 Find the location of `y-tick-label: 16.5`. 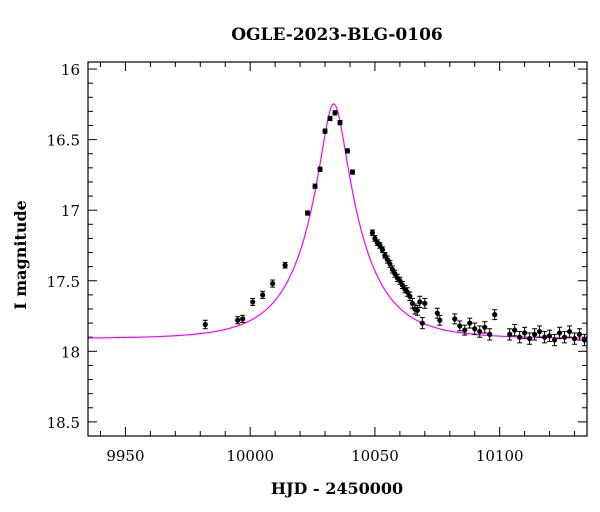

y-tick-label: 16.5 is located at coordinates (63, 141).